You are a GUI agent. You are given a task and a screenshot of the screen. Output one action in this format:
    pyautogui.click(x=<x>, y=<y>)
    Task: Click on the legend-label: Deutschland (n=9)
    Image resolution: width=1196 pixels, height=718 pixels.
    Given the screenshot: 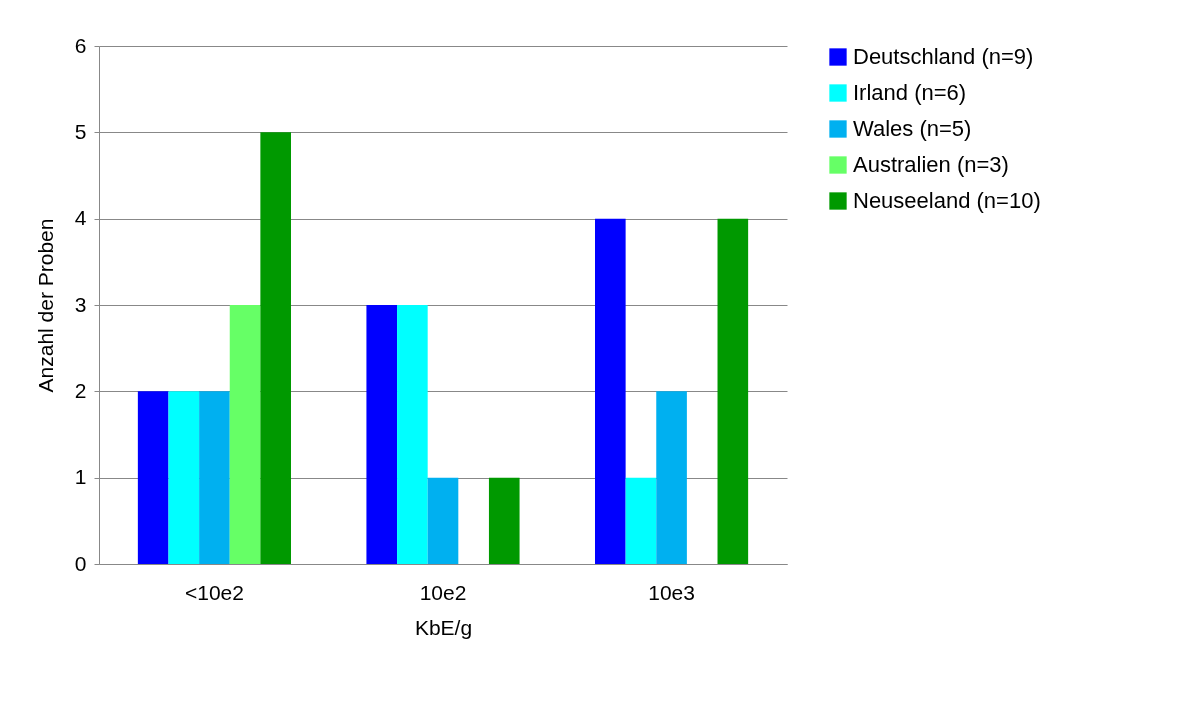 What is the action you would take?
    pyautogui.click(x=943, y=56)
    